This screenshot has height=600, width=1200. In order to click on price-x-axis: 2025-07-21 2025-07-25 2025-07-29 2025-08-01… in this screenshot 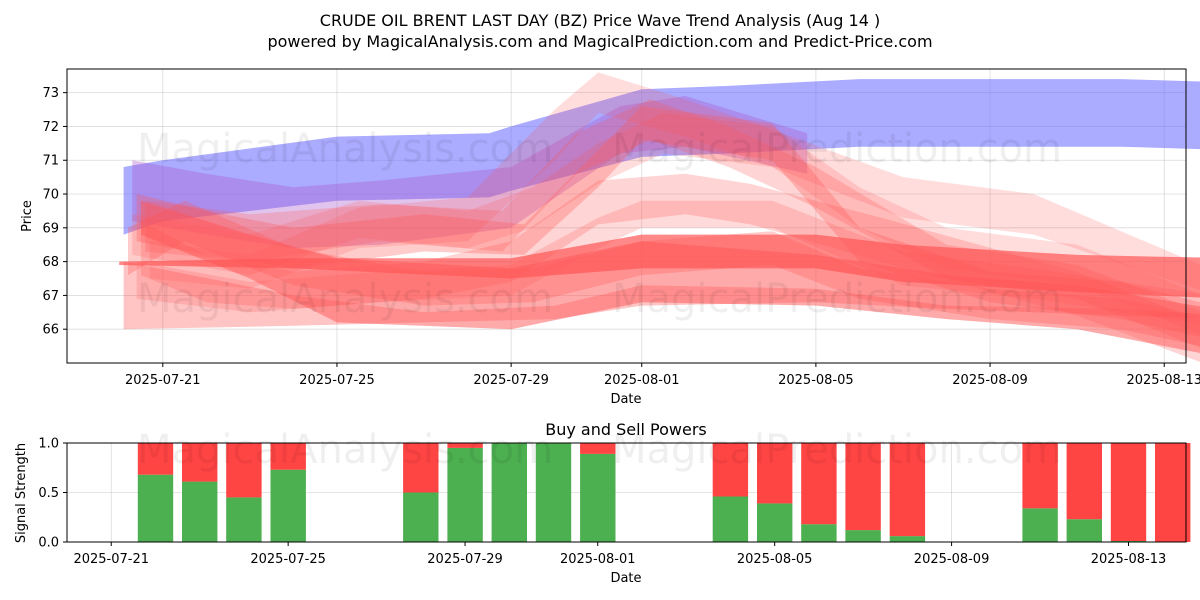, I will do `click(662, 375)`.